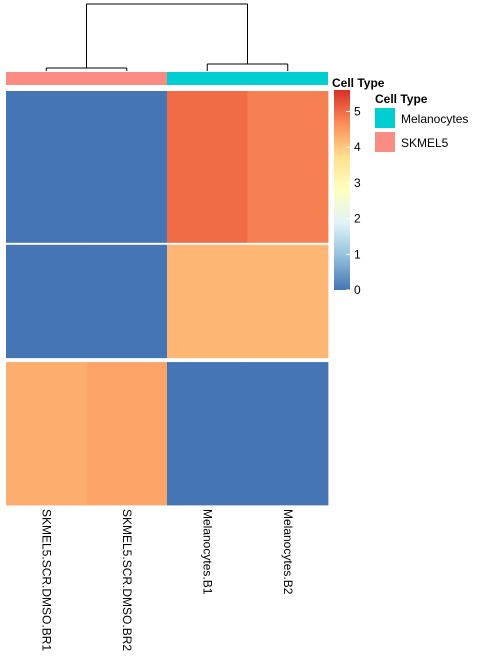 The height and width of the screenshot is (672, 480). Describe the element at coordinates (167, 37) in the screenshot. I see `column-dendrogram` at that location.